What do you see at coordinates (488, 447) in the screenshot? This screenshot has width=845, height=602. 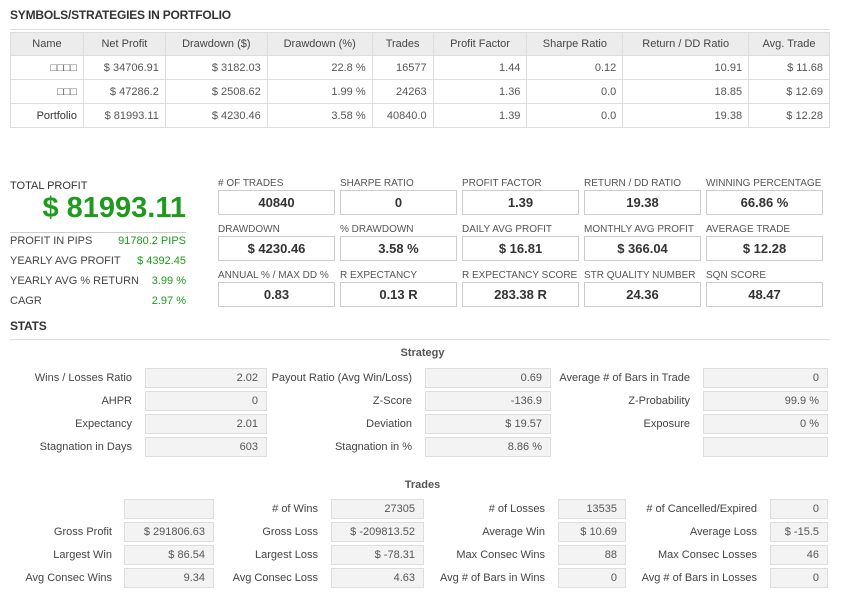 I see `stat-value: 8.86 %` at bounding box center [488, 447].